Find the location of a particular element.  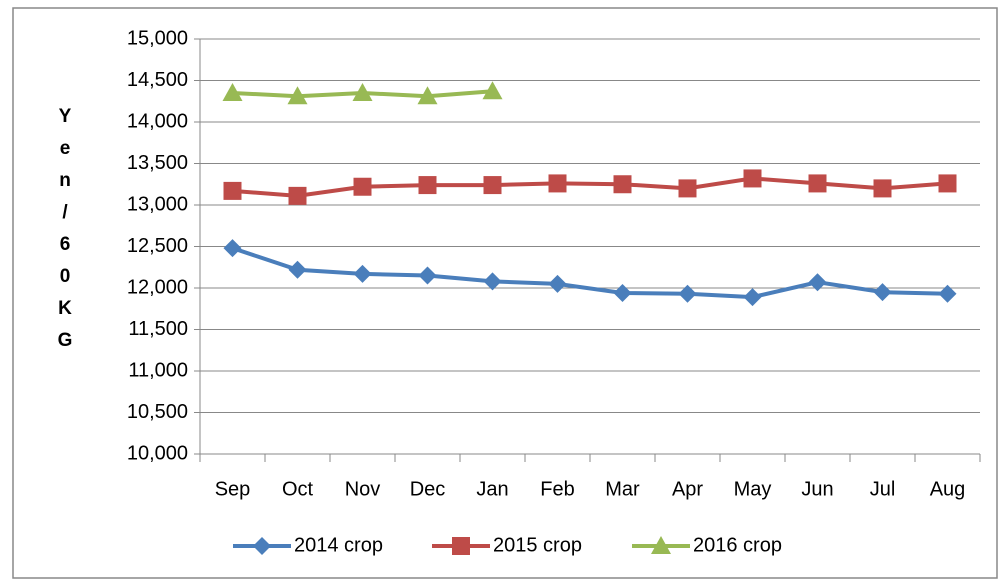

y-tick-label: 12,000 is located at coordinates (157, 287).